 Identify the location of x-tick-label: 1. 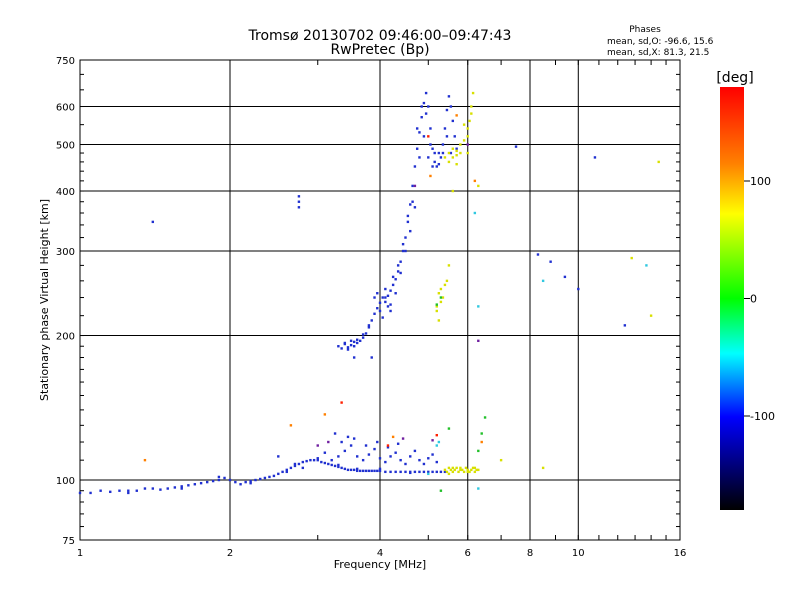
(80, 553).